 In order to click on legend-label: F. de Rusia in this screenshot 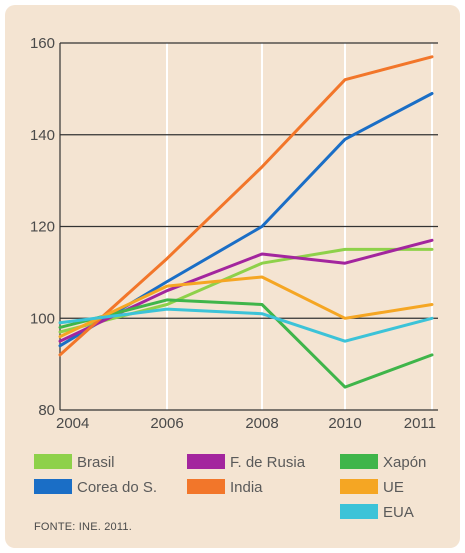, I will do `click(268, 462)`.